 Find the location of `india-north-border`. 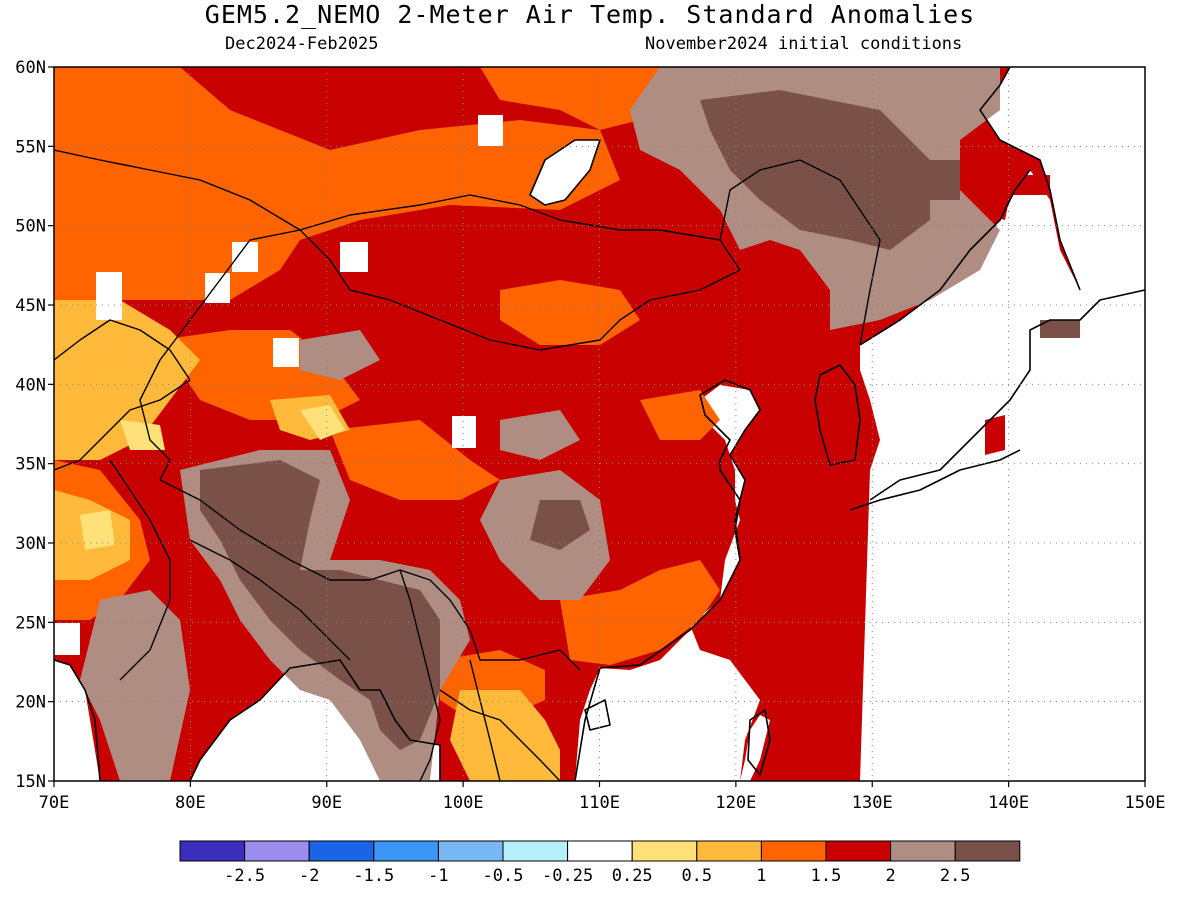

india-north-border is located at coordinates (270, 600).